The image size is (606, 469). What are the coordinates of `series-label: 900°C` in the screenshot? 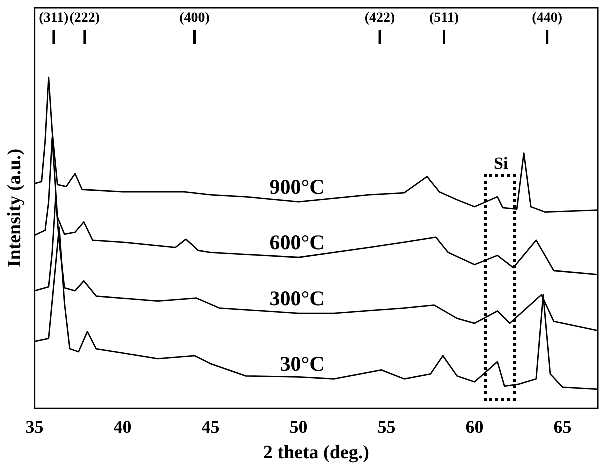 It's located at (297, 187).